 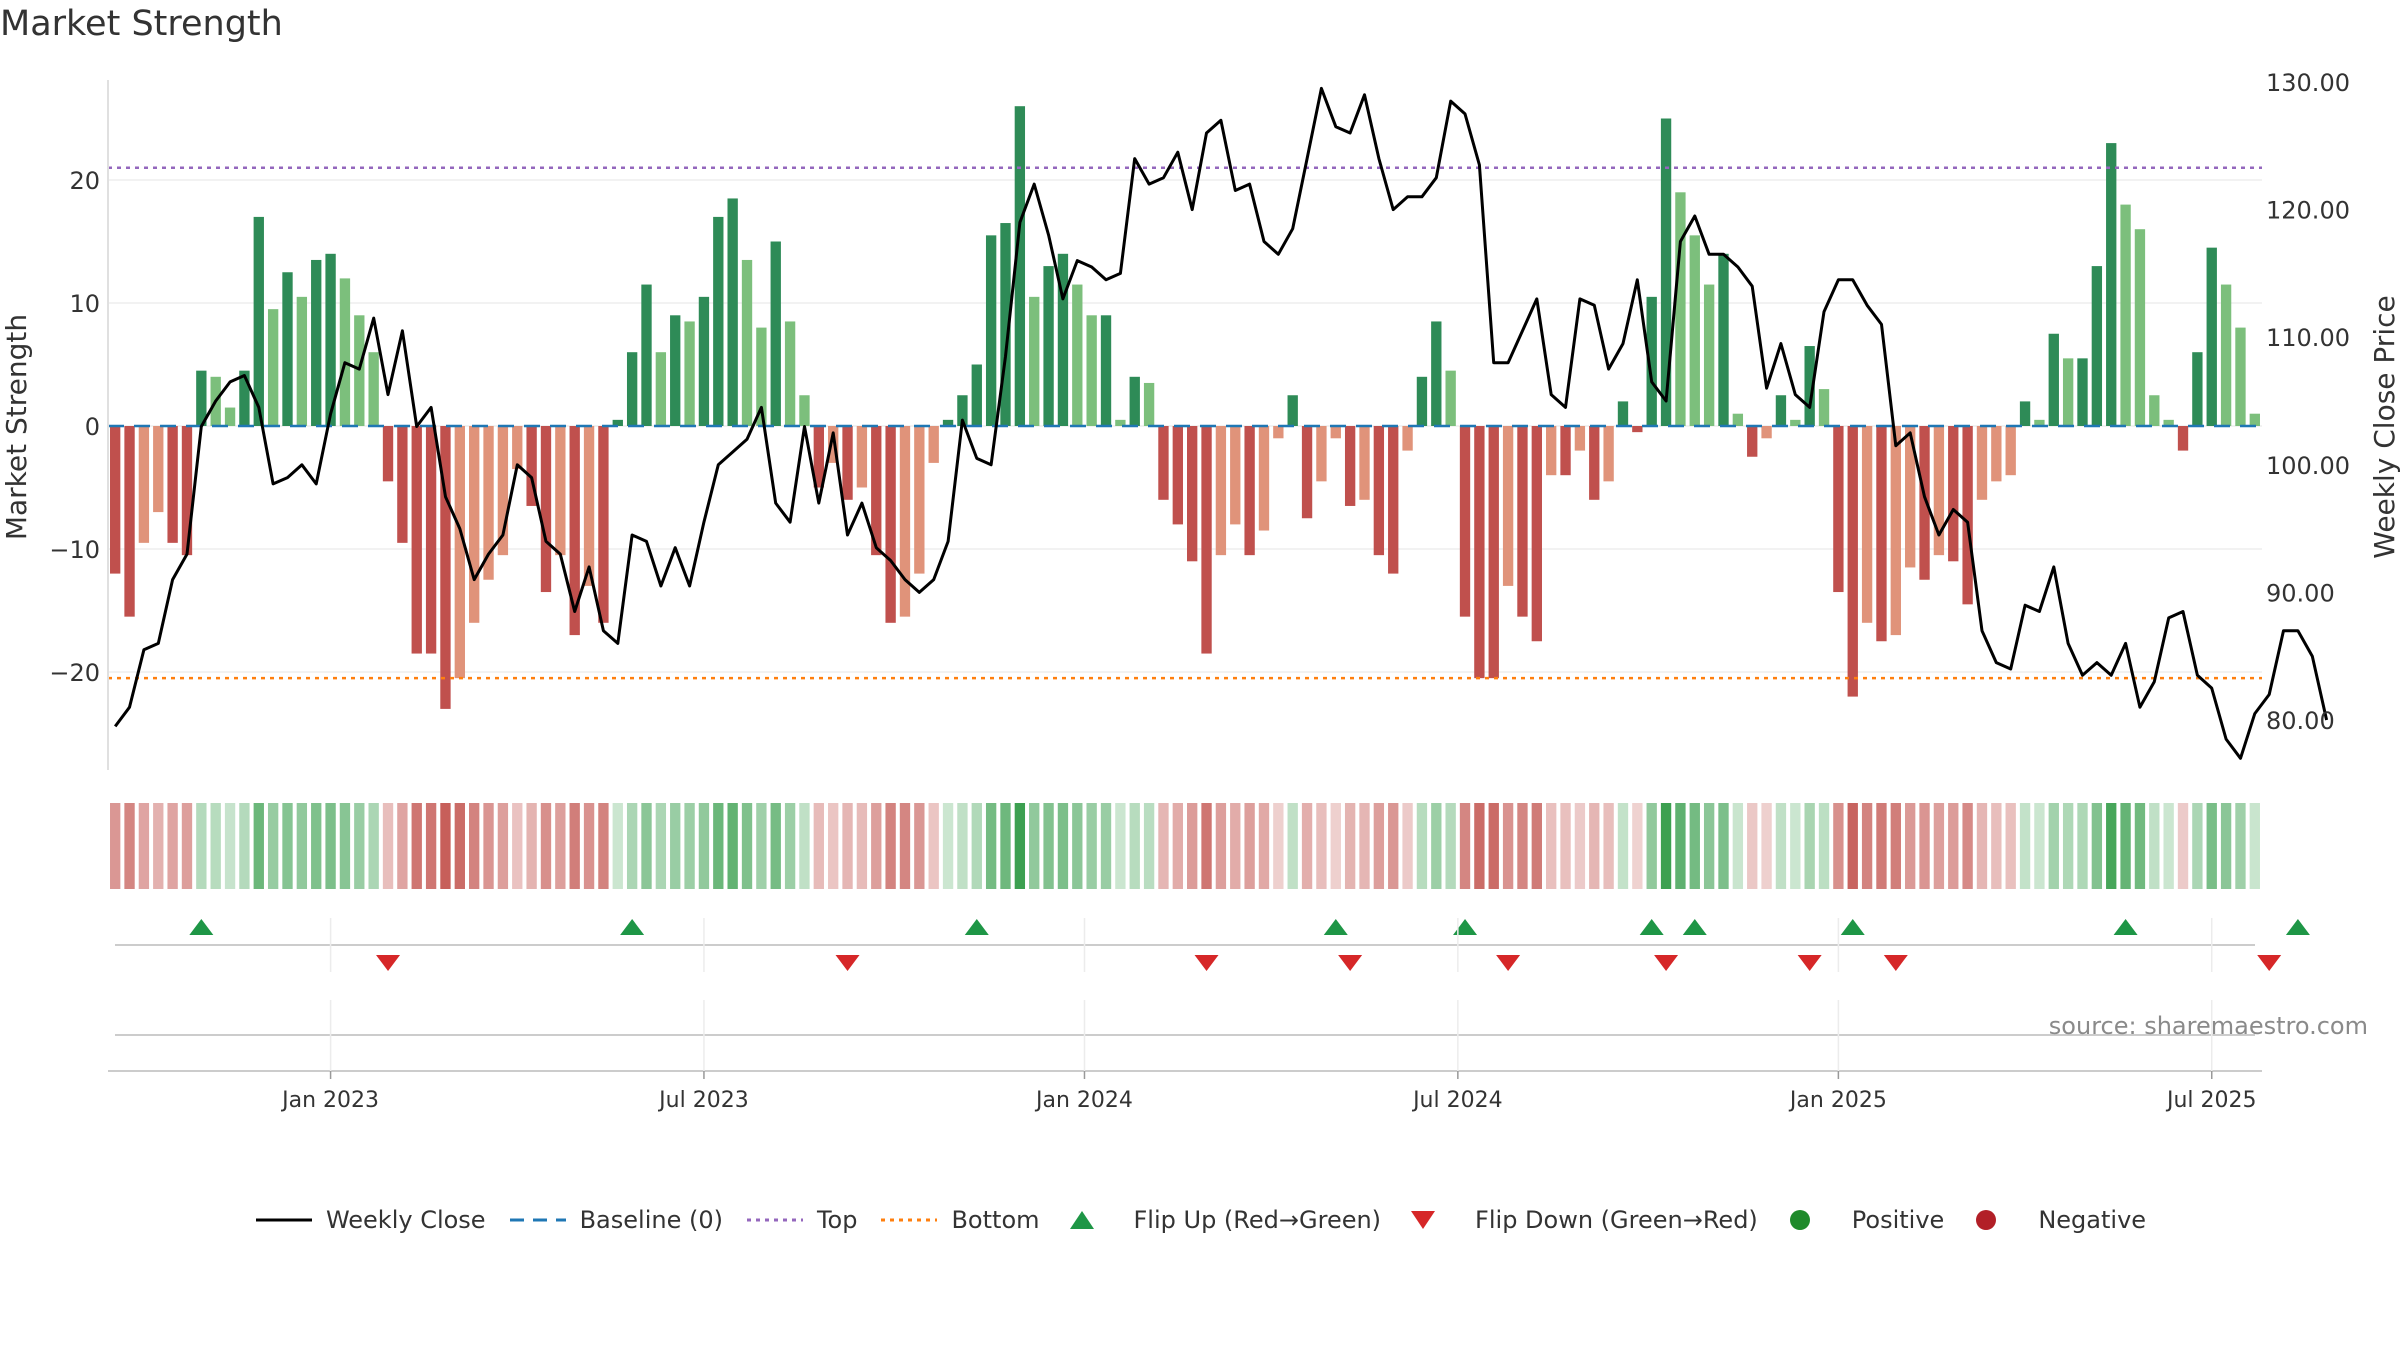 I want to click on legend-baseline: Baseline (0), so click(x=615, y=1220).